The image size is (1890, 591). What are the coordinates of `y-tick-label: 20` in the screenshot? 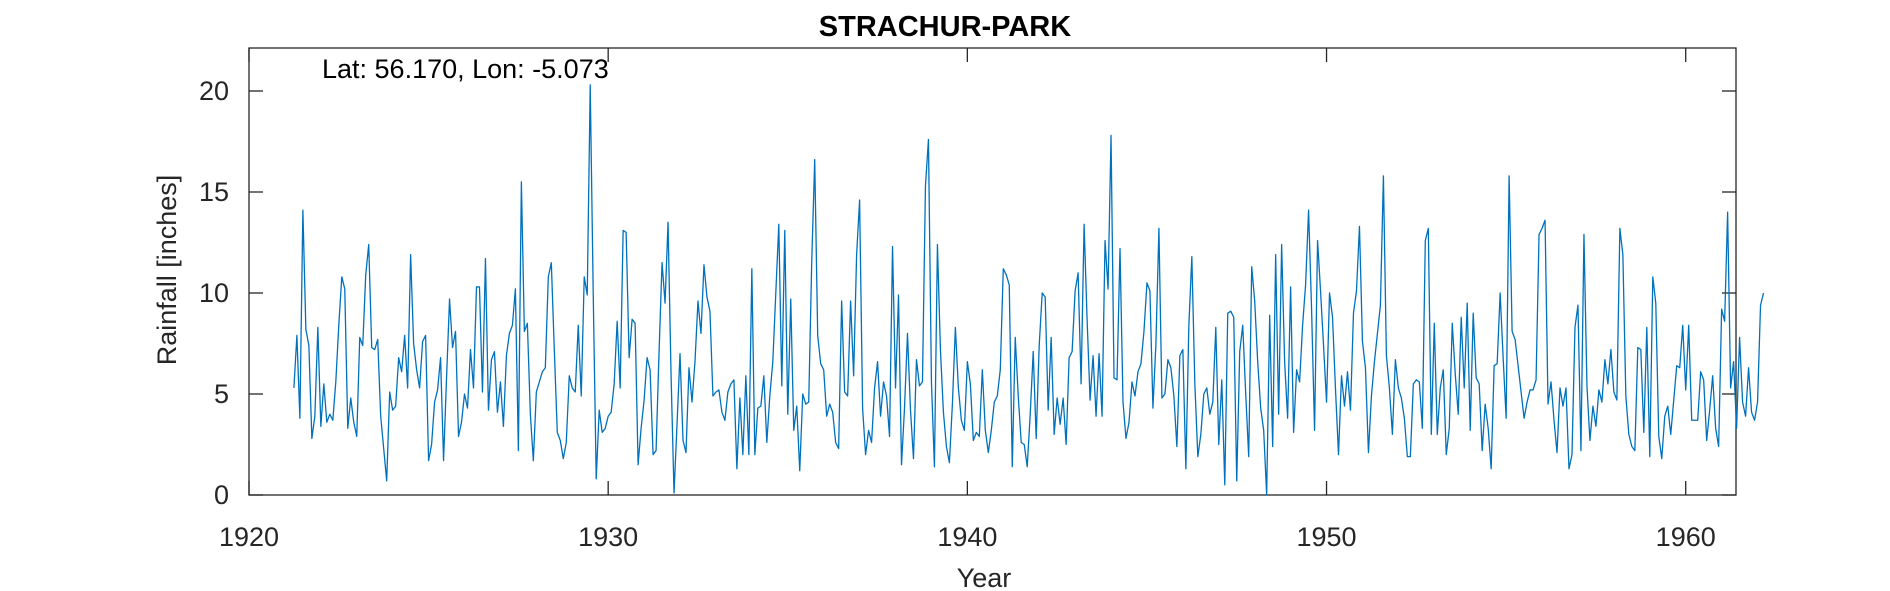 It's located at (214, 91).